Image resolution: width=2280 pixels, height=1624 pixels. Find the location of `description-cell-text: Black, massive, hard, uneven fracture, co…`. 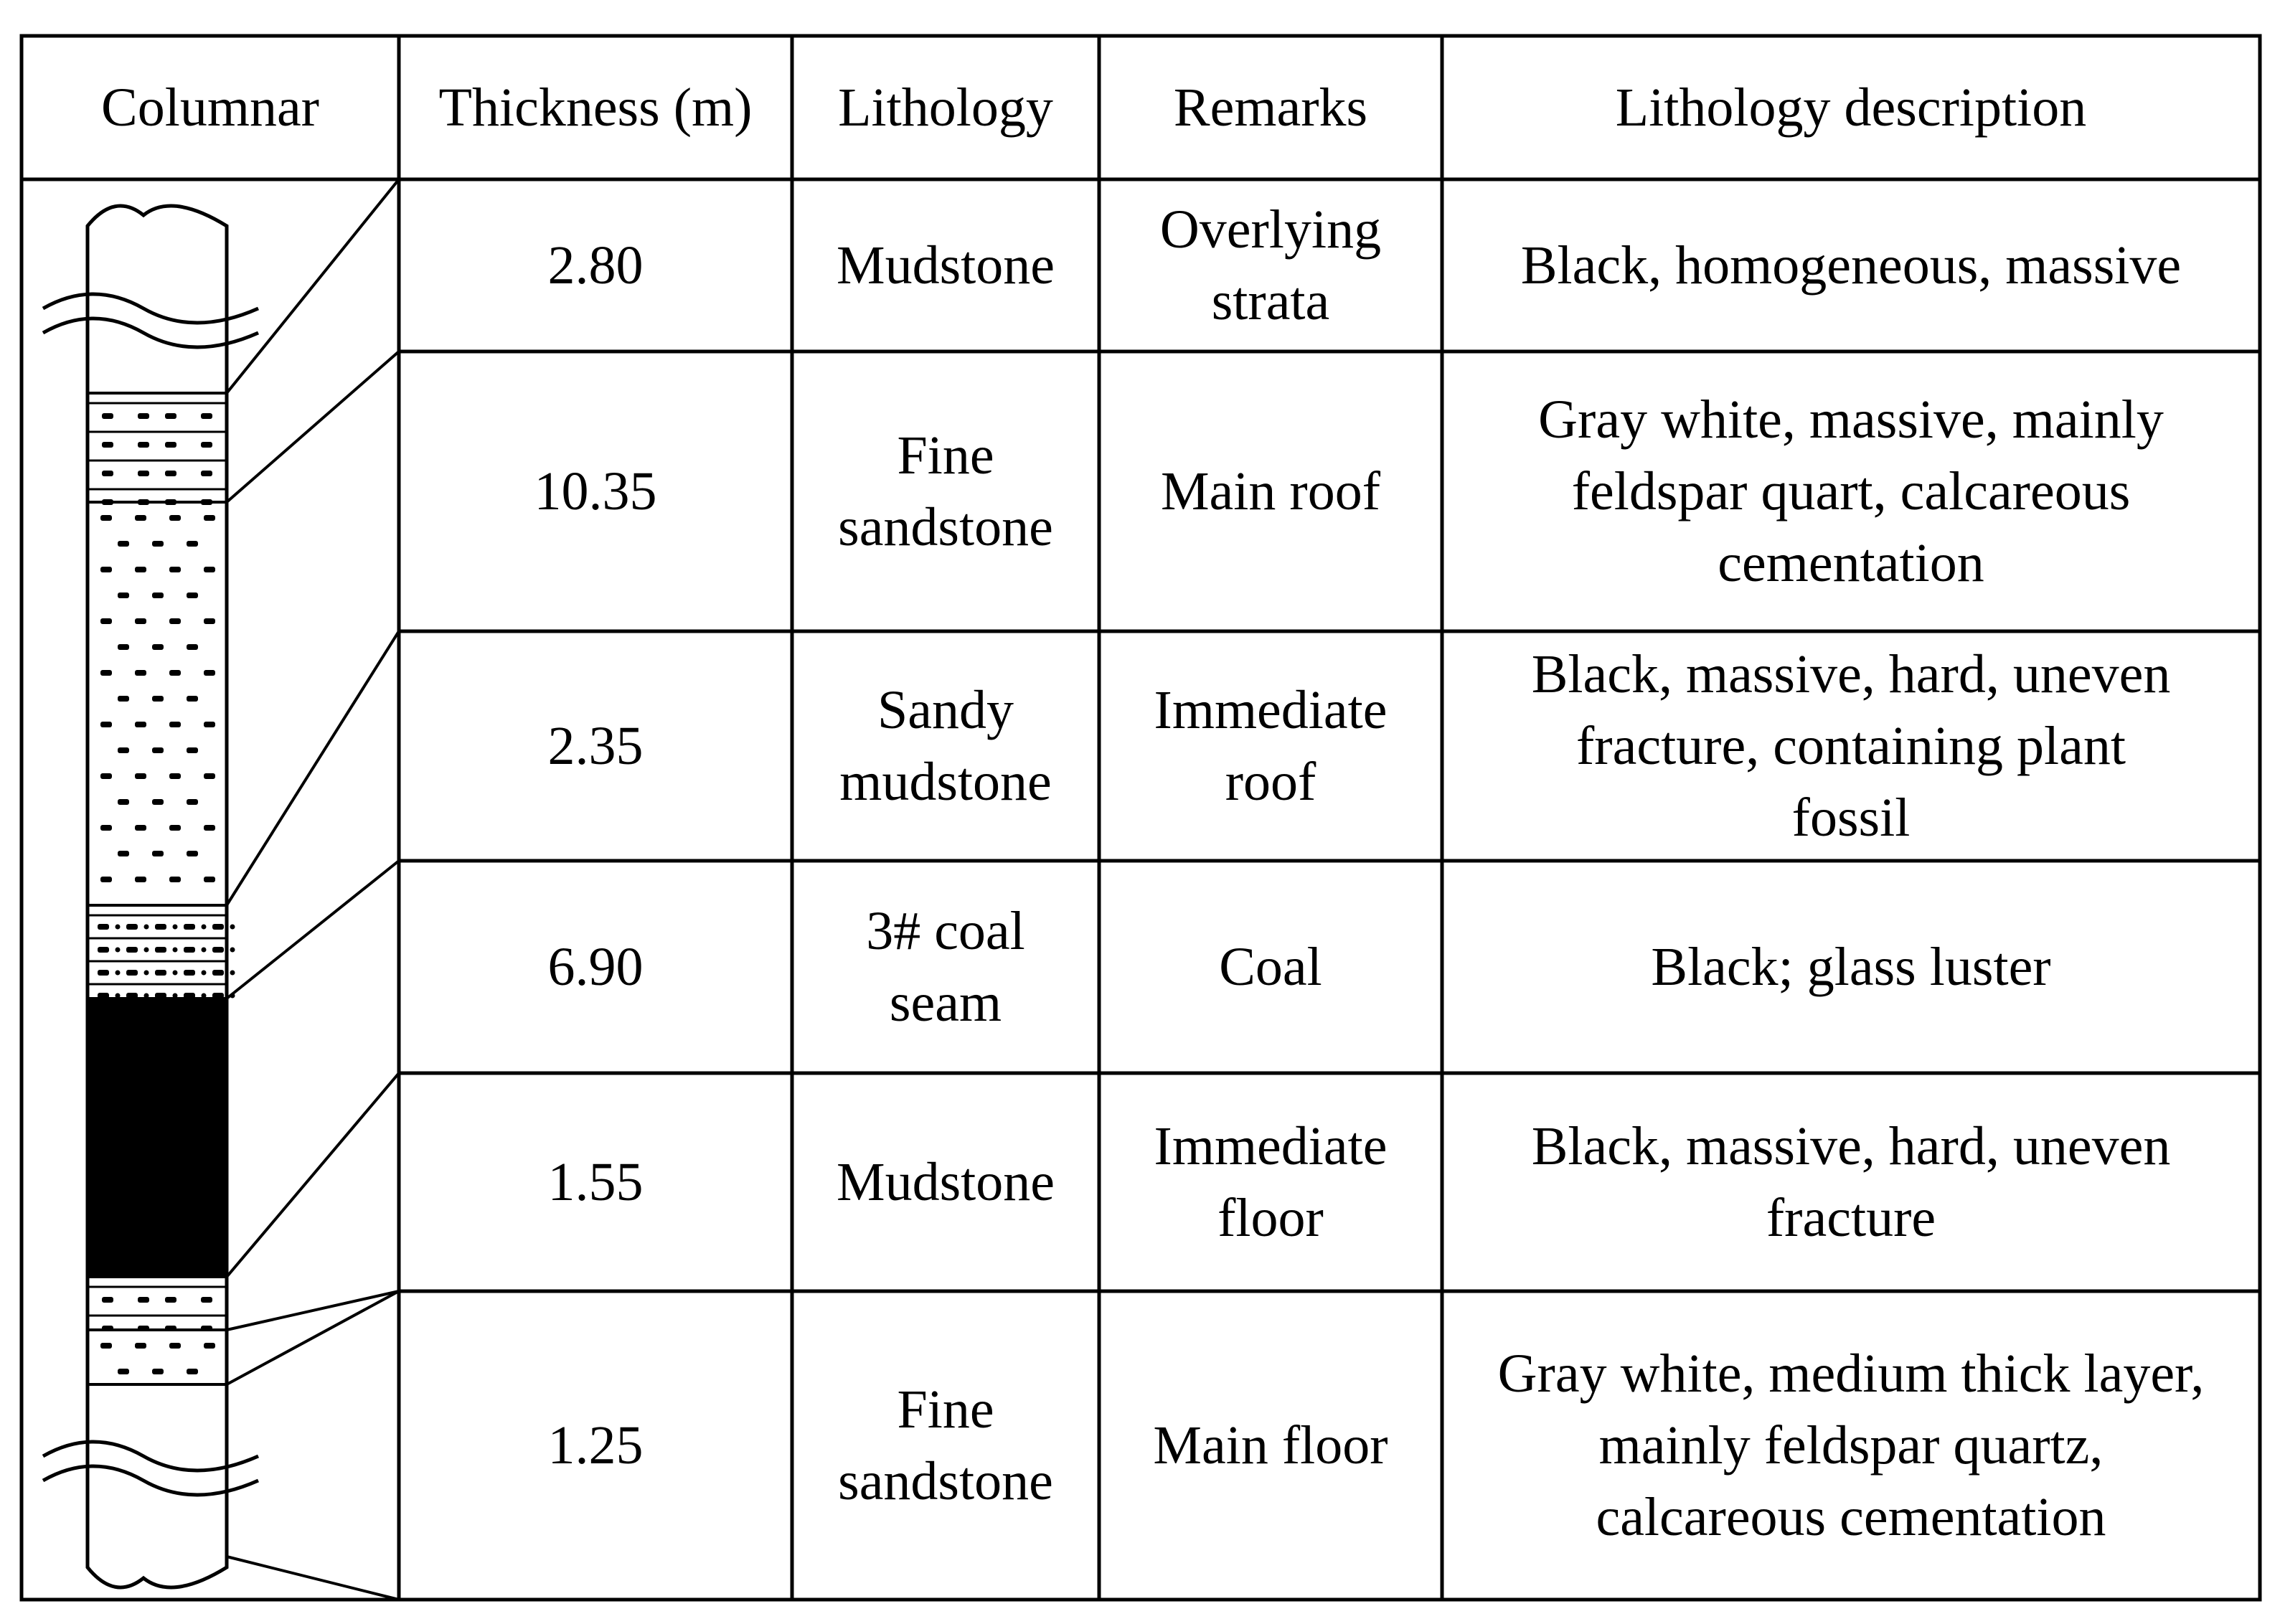

description-cell-text: Black, massive, hard, uneven fracture, co… is located at coordinates (1851, 746).